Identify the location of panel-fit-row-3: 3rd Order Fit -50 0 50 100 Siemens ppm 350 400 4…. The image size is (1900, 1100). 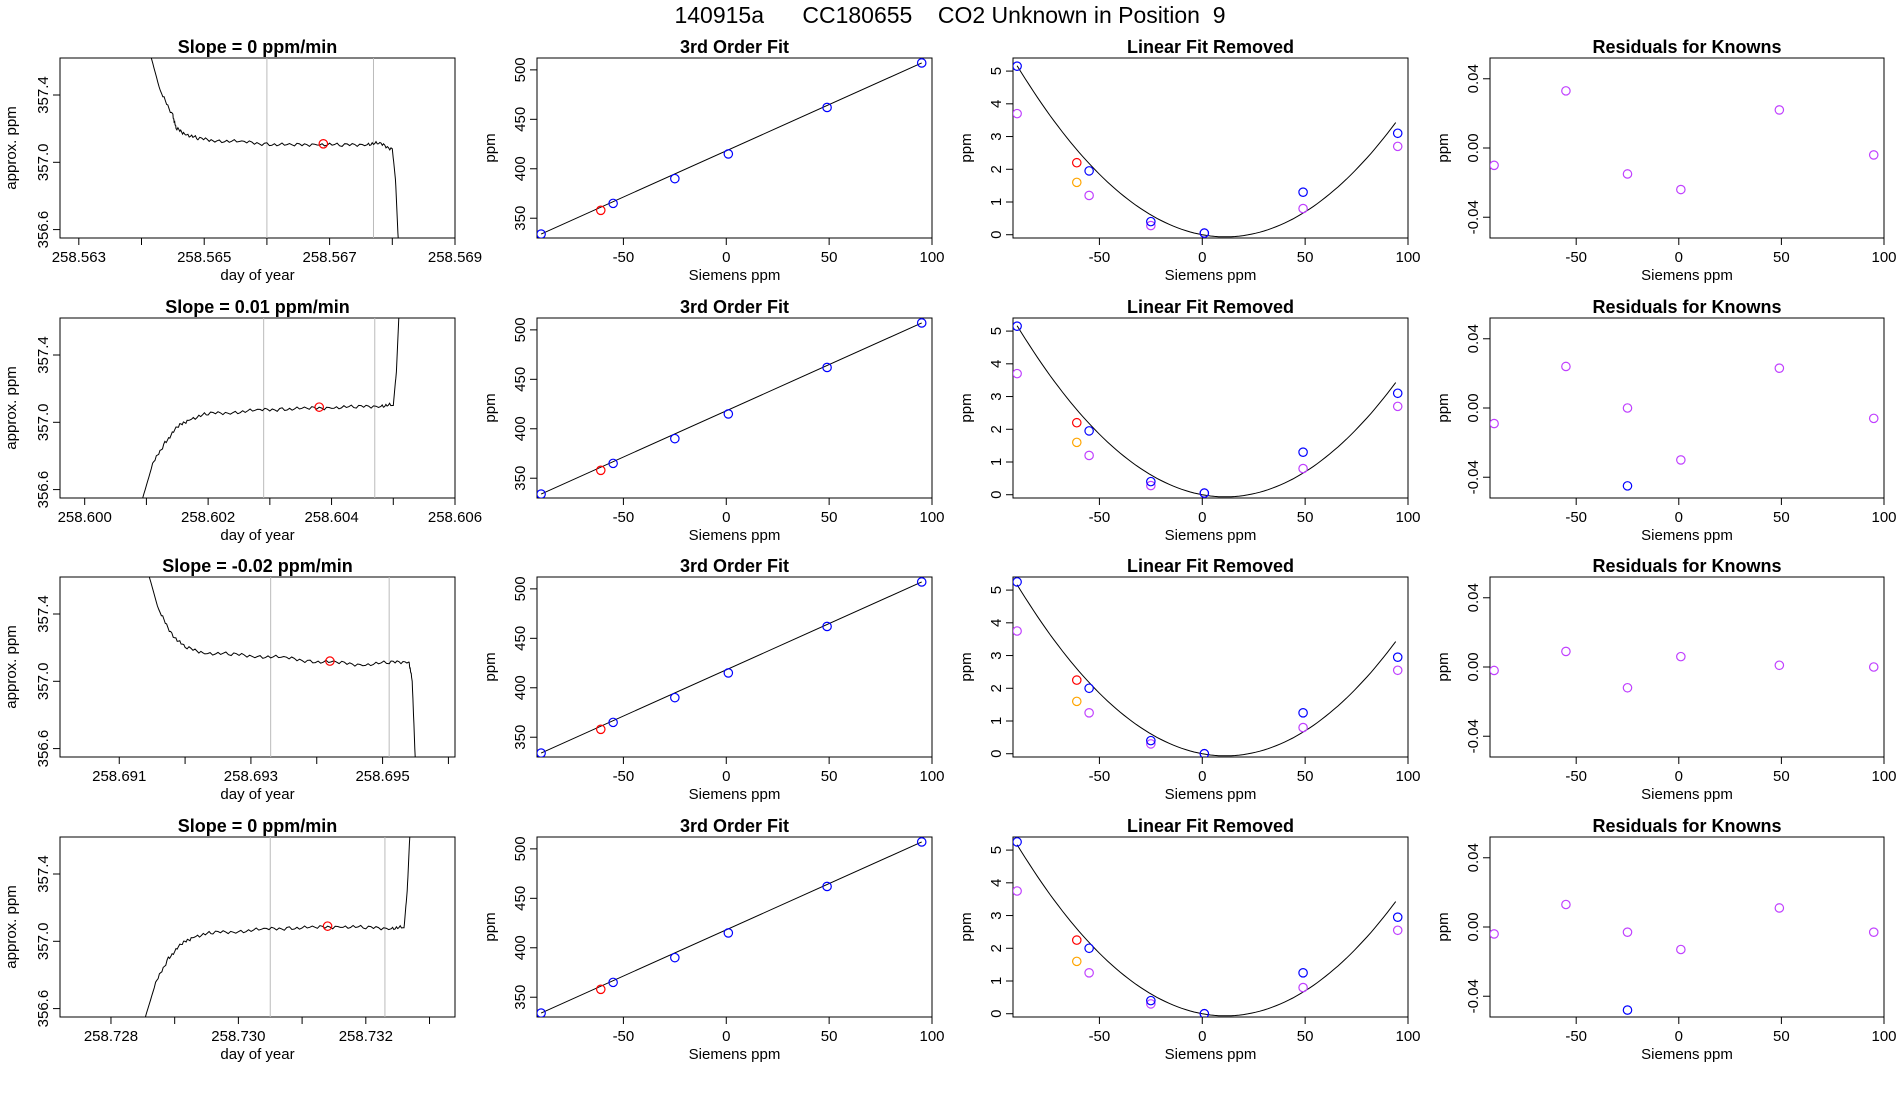
(713, 939).